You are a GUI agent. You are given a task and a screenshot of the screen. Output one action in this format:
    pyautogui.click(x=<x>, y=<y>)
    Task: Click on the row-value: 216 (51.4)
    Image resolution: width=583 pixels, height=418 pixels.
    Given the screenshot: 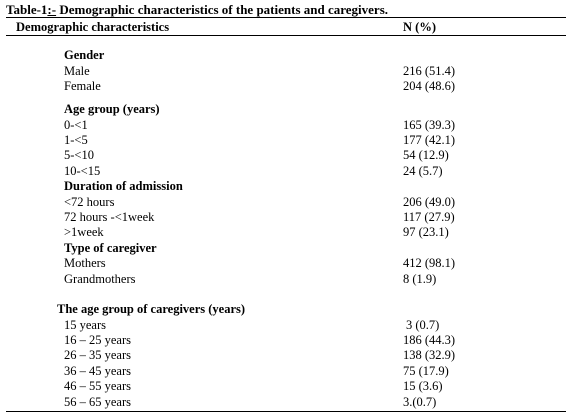 What is the action you would take?
    pyautogui.click(x=429, y=71)
    